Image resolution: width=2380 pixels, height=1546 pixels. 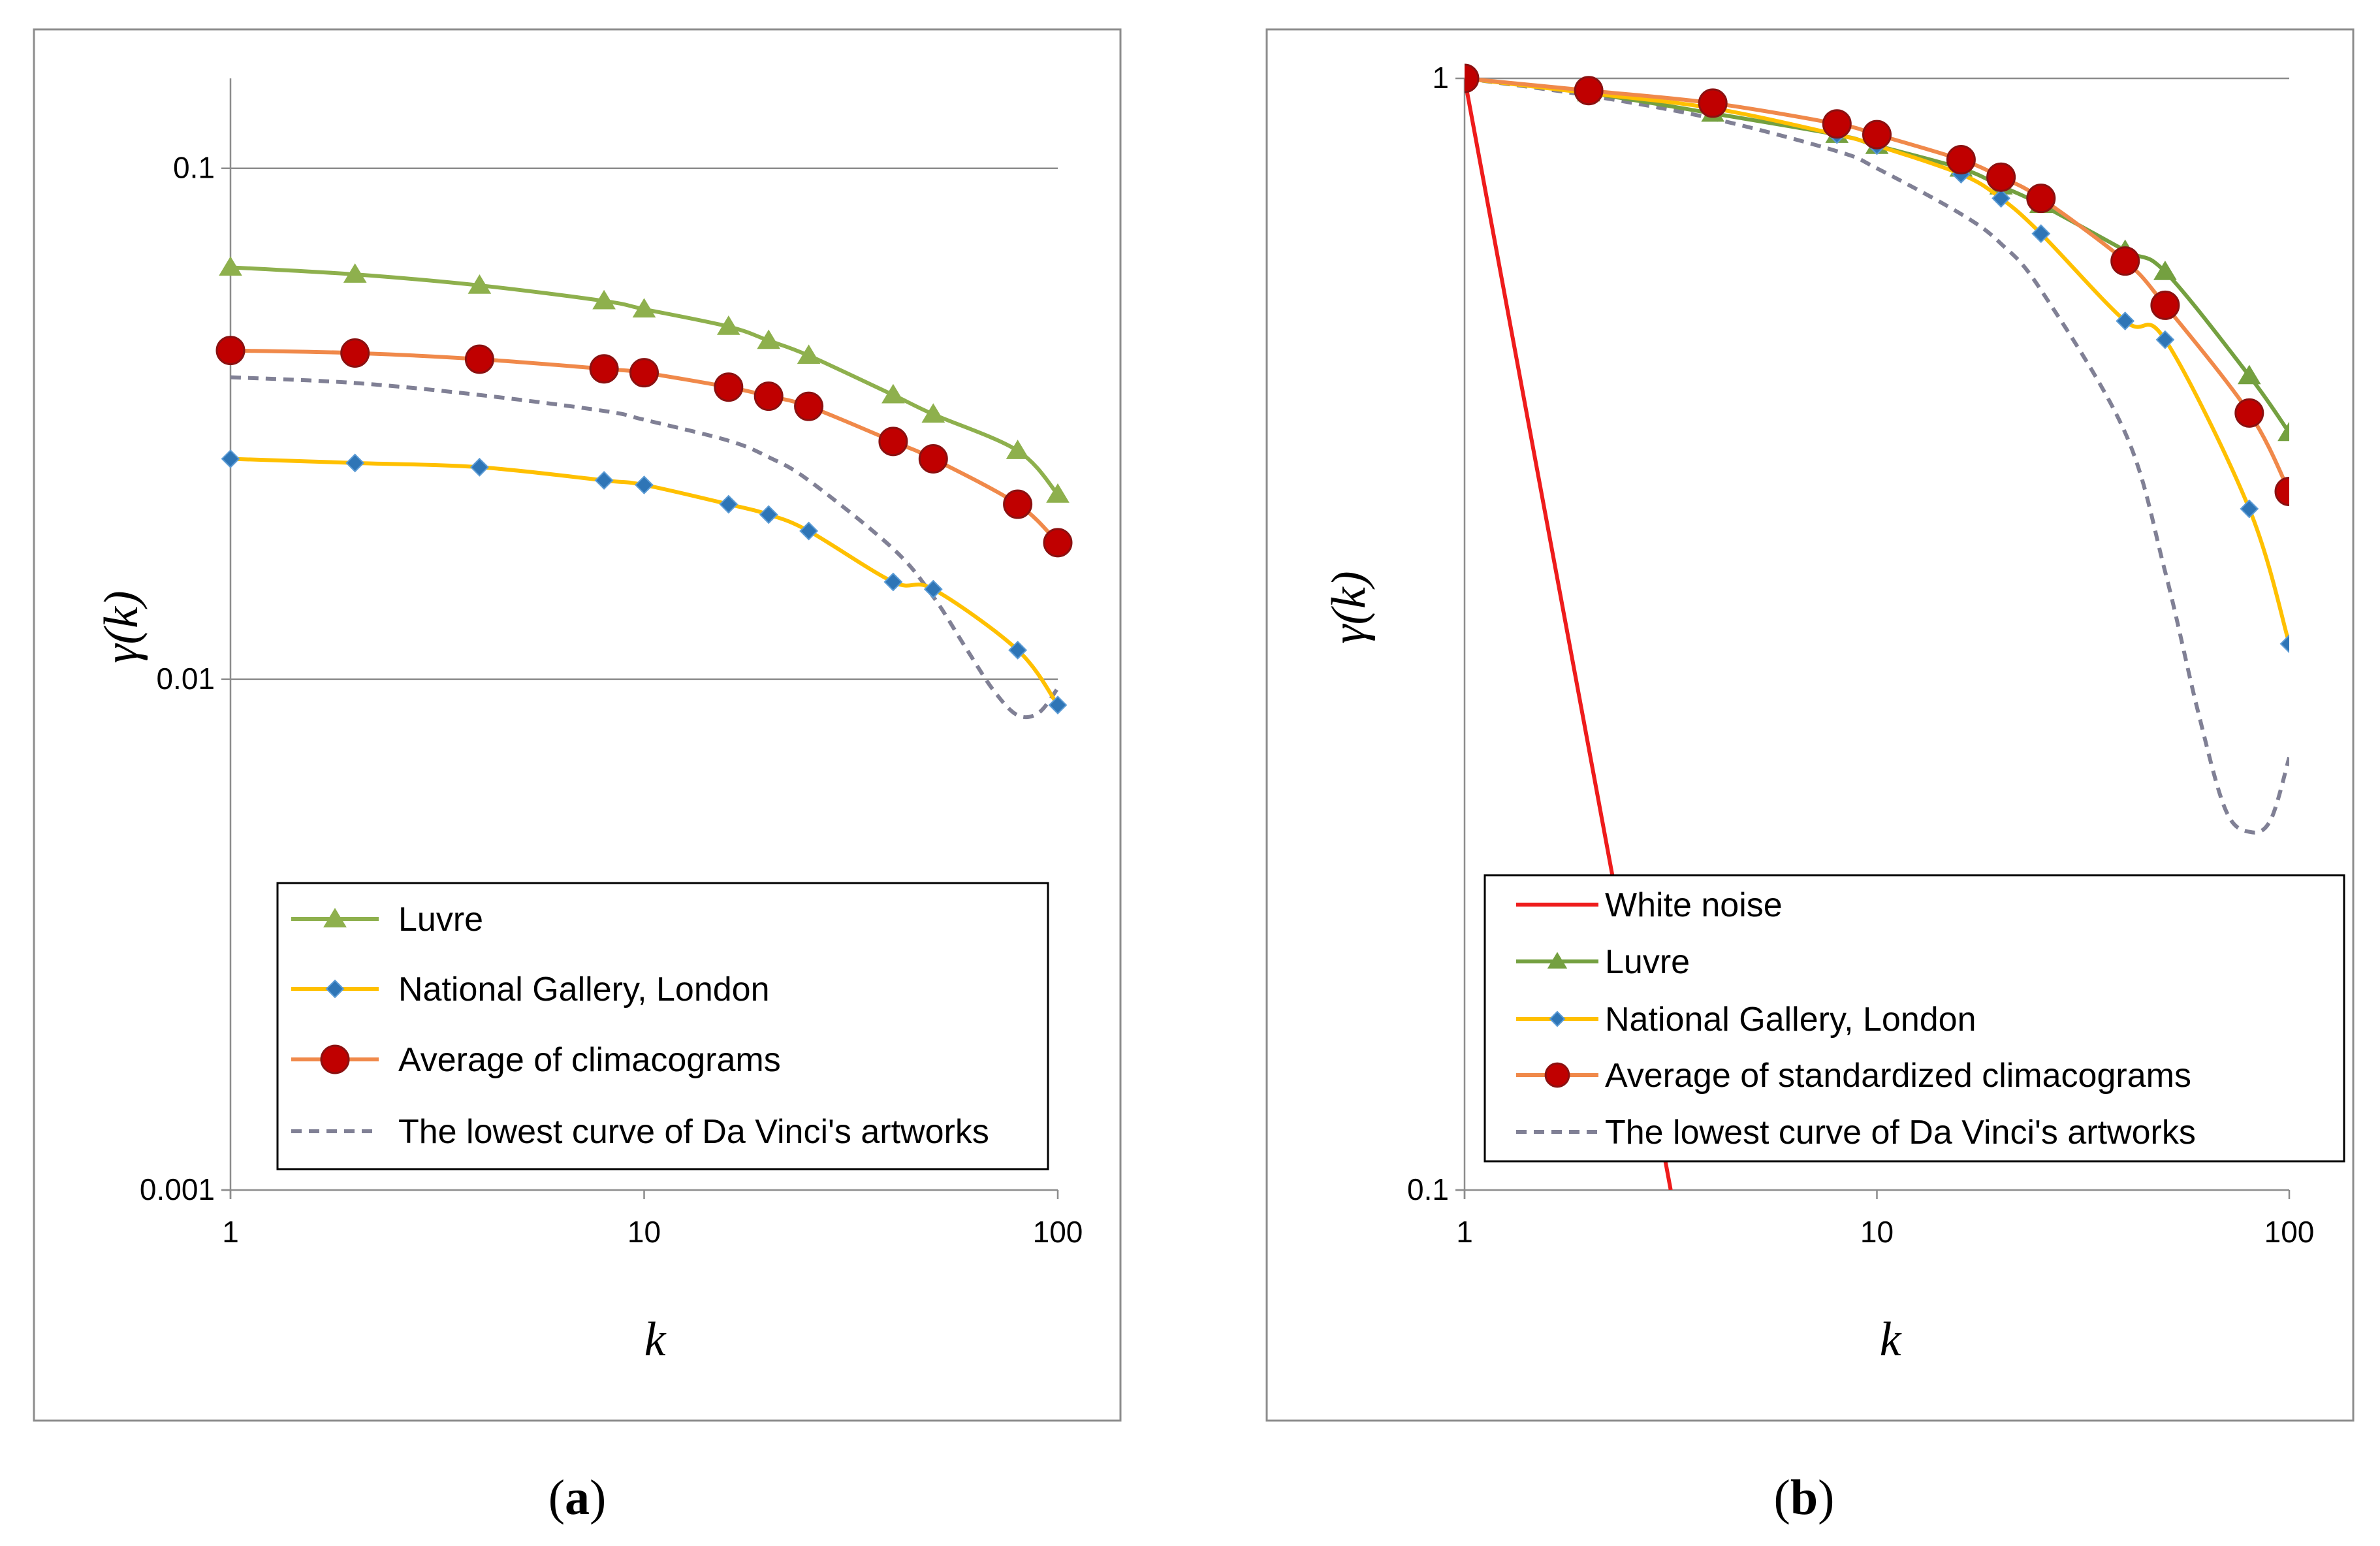 What do you see at coordinates (185, 679) in the screenshot?
I see `y-tick-label: 0.01` at bounding box center [185, 679].